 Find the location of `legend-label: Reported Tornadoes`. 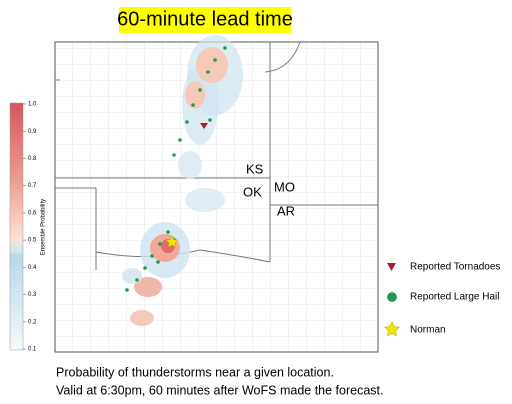

legend-label: Reported Tornadoes is located at coordinates (455, 267).